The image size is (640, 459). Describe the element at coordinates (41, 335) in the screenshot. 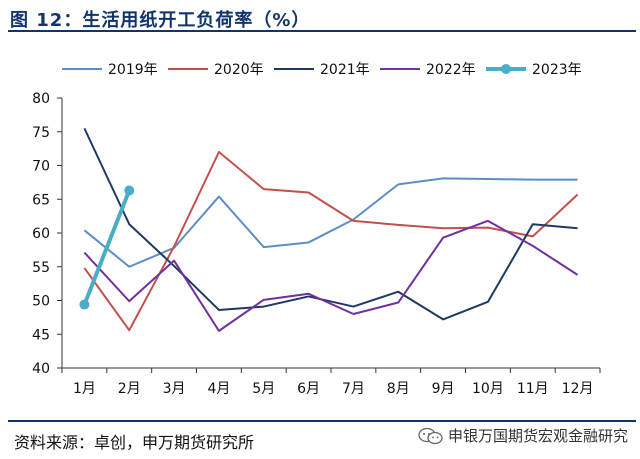

I see `y-tick-label: 45` at that location.